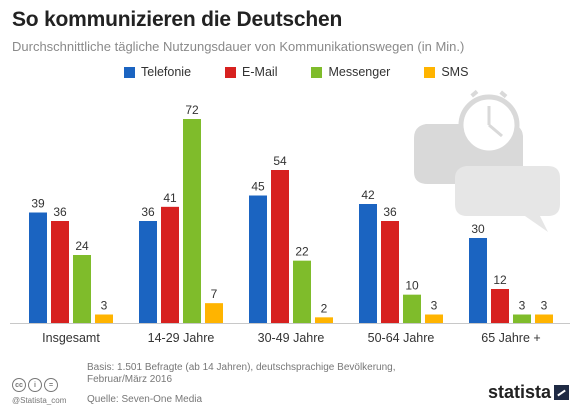 The height and width of the screenshot is (413, 580). What do you see at coordinates (145, 399) in the screenshot?
I see `source-note: Quelle: Seven-One Media` at bounding box center [145, 399].